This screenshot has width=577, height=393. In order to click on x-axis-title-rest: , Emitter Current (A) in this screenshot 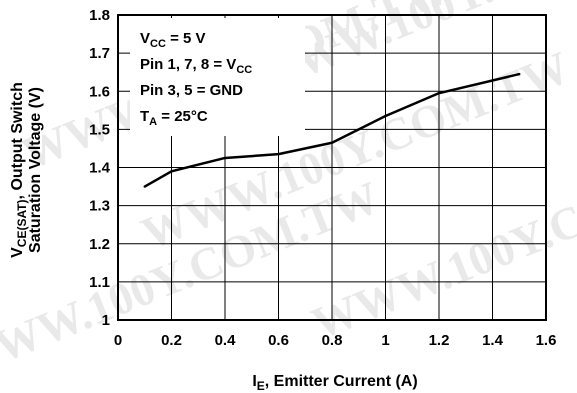, I will do `click(341, 381)`.